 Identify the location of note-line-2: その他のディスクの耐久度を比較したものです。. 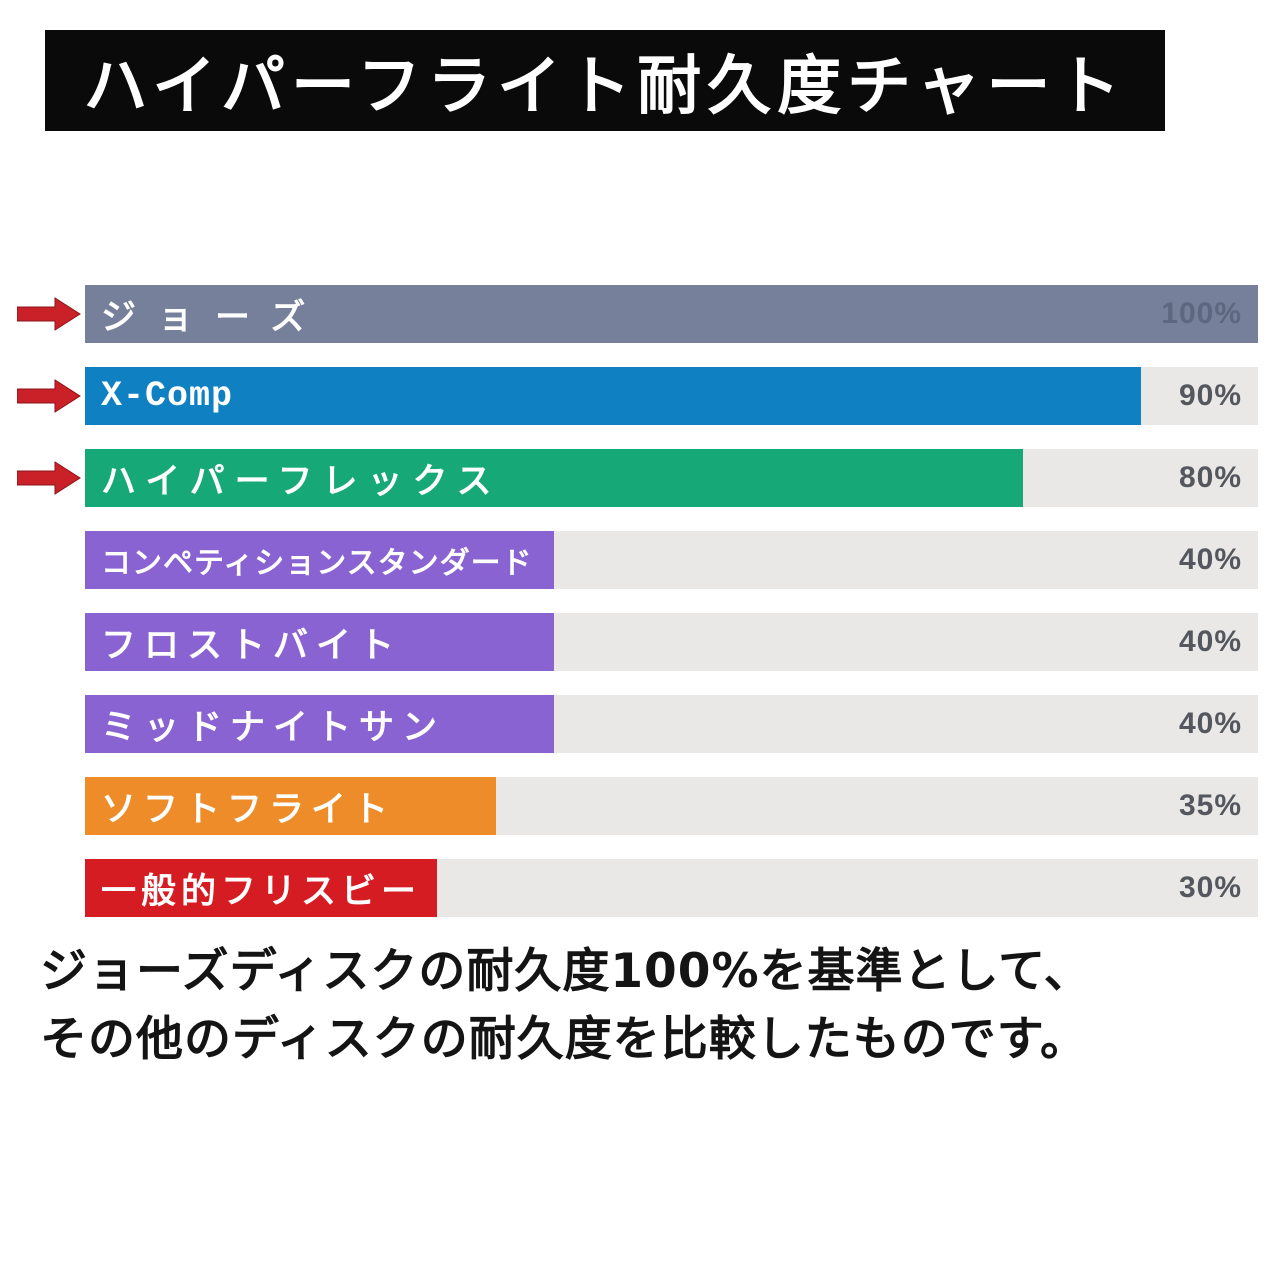
(564, 1039).